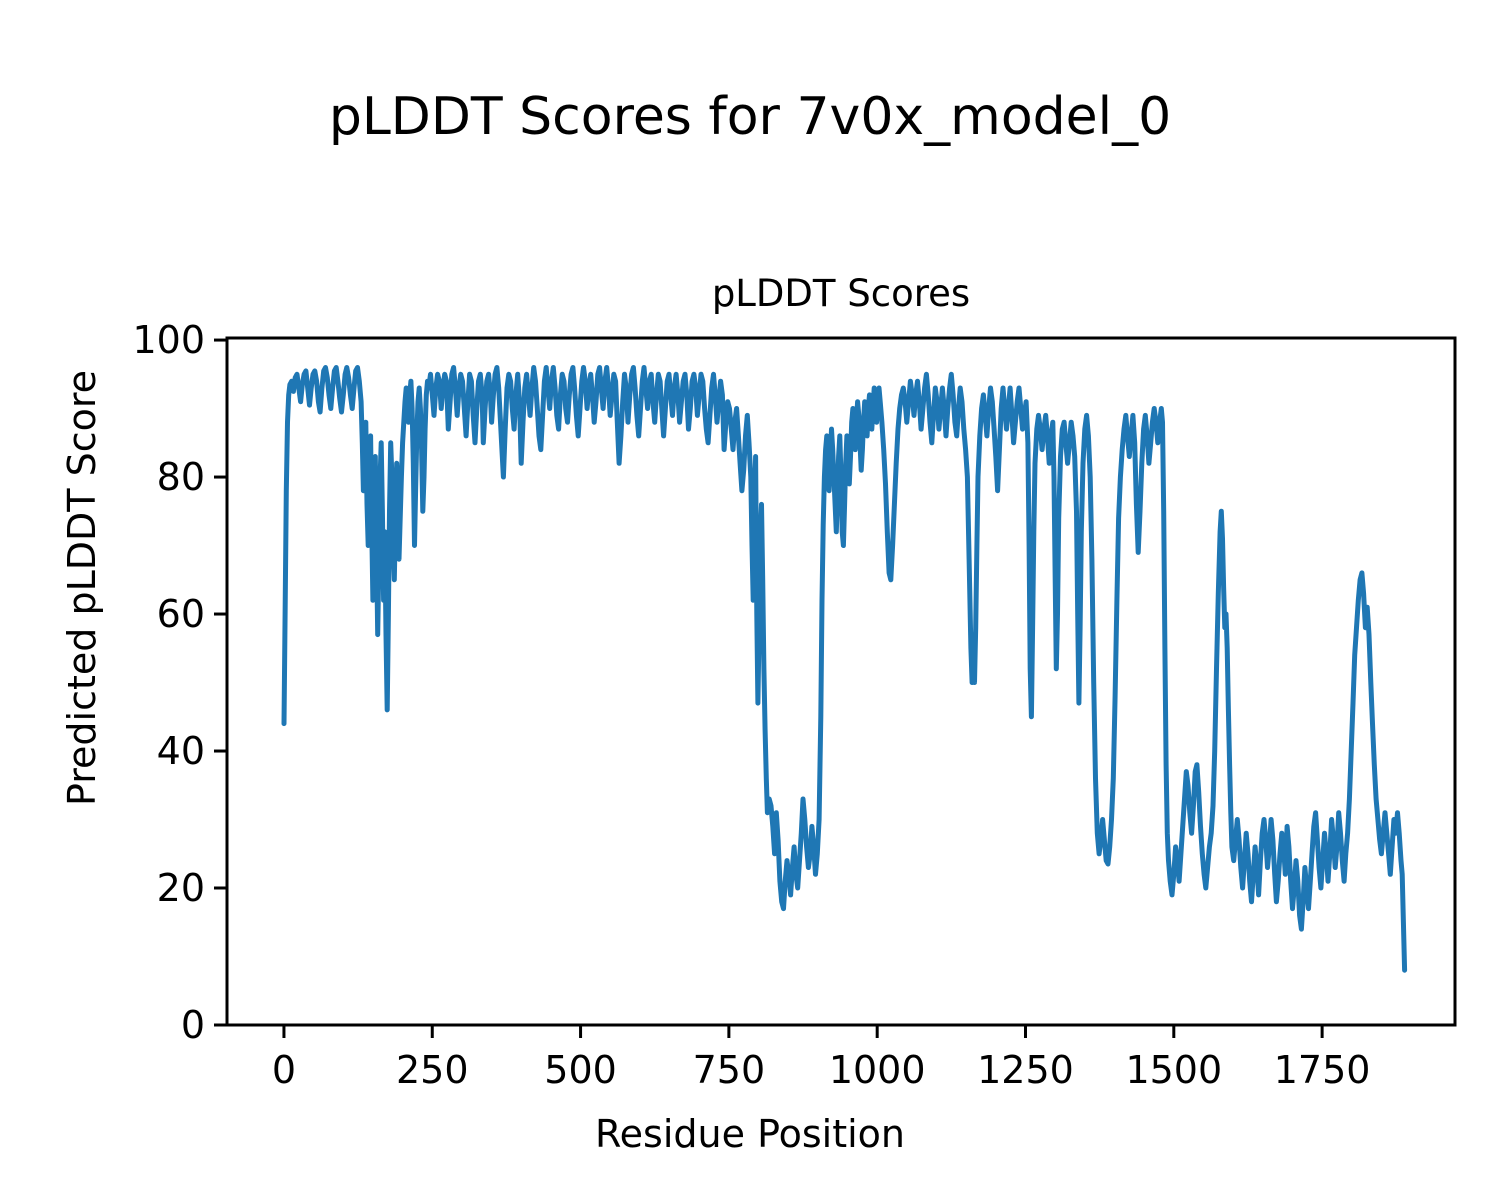 This screenshot has width=1500, height=1200. What do you see at coordinates (432, 1070) in the screenshot?
I see `x-tick-label: 250` at bounding box center [432, 1070].